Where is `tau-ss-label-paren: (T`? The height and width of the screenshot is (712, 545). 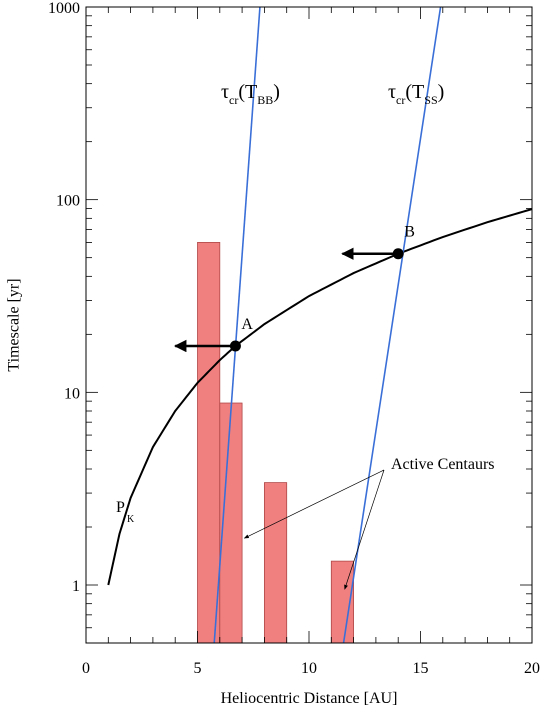
tau-ss-label-paren: (T is located at coordinates (414, 92).